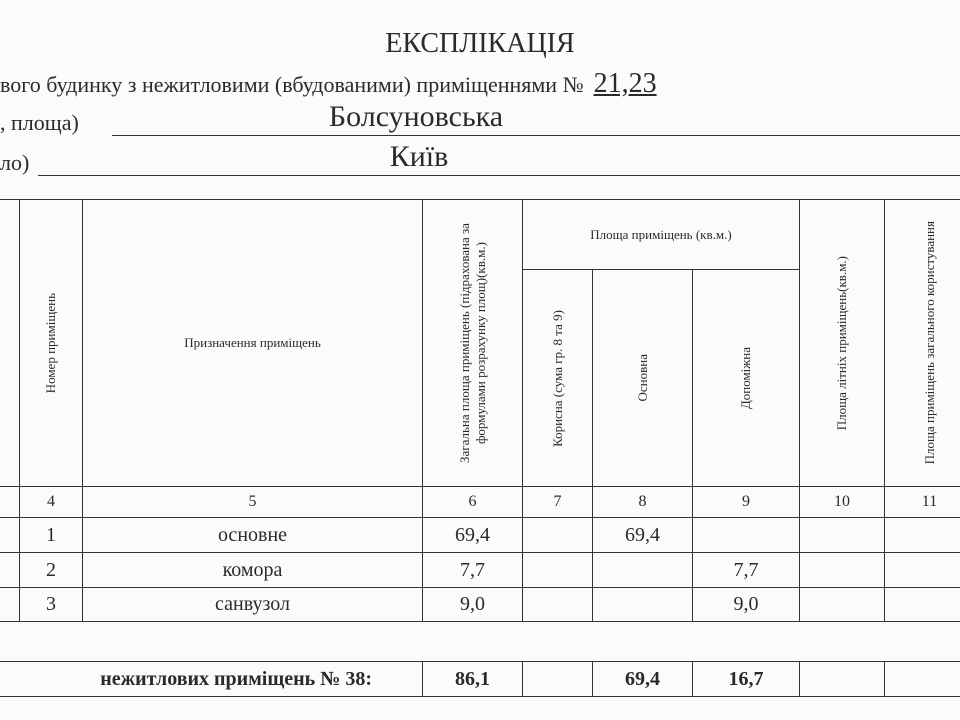  I want to click on header-useful: Корисна (сума гр. 8 та 9), so click(557, 378).